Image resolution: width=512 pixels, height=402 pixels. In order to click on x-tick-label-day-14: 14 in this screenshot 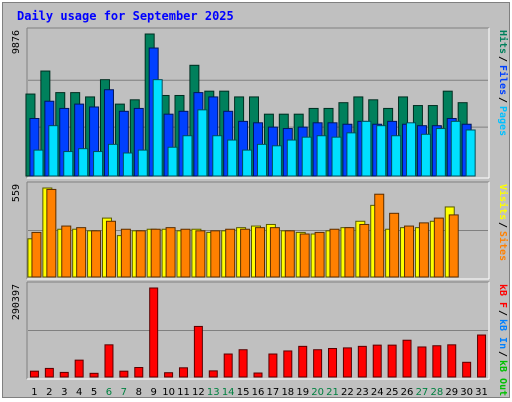, I will do `click(228, 392)`.